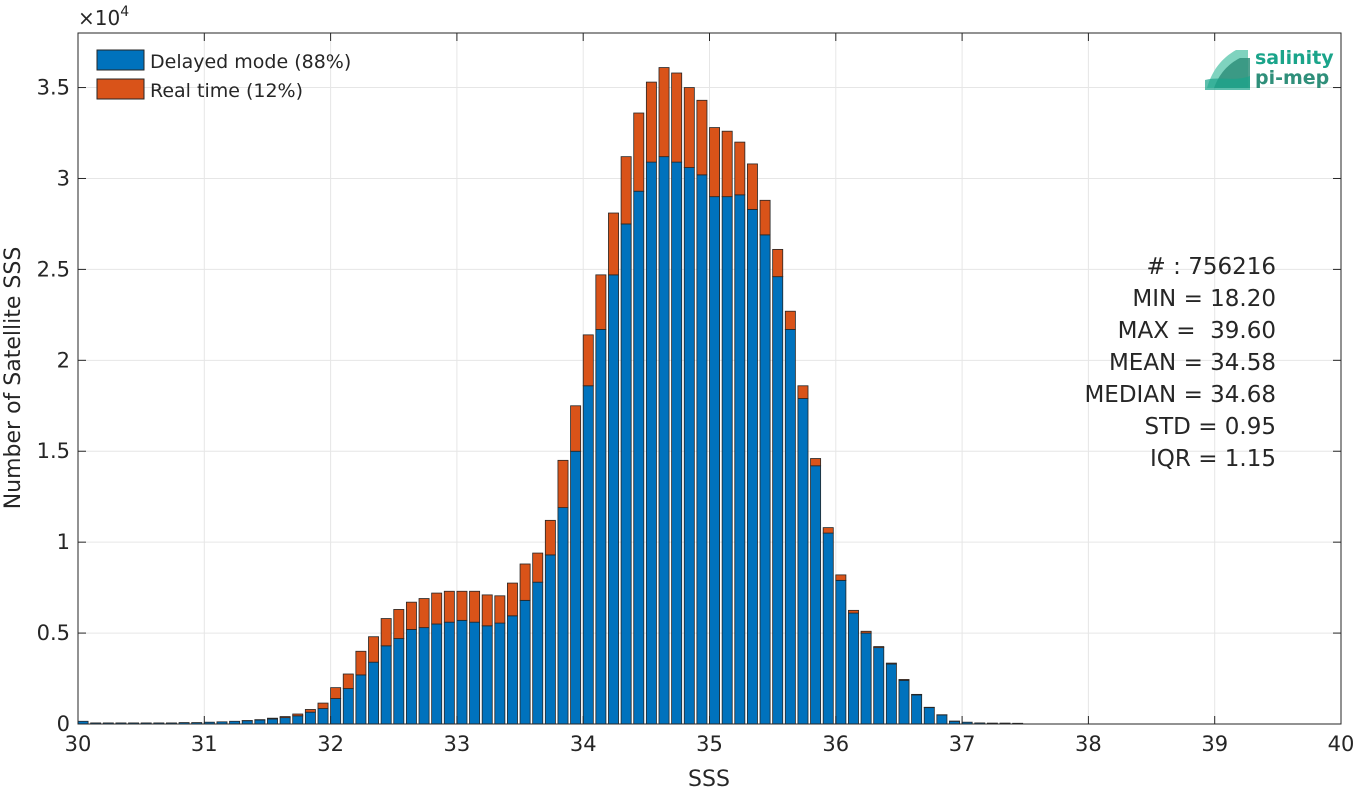  Describe the element at coordinates (835, 744) in the screenshot. I see `x-tick-label: 36` at that location.